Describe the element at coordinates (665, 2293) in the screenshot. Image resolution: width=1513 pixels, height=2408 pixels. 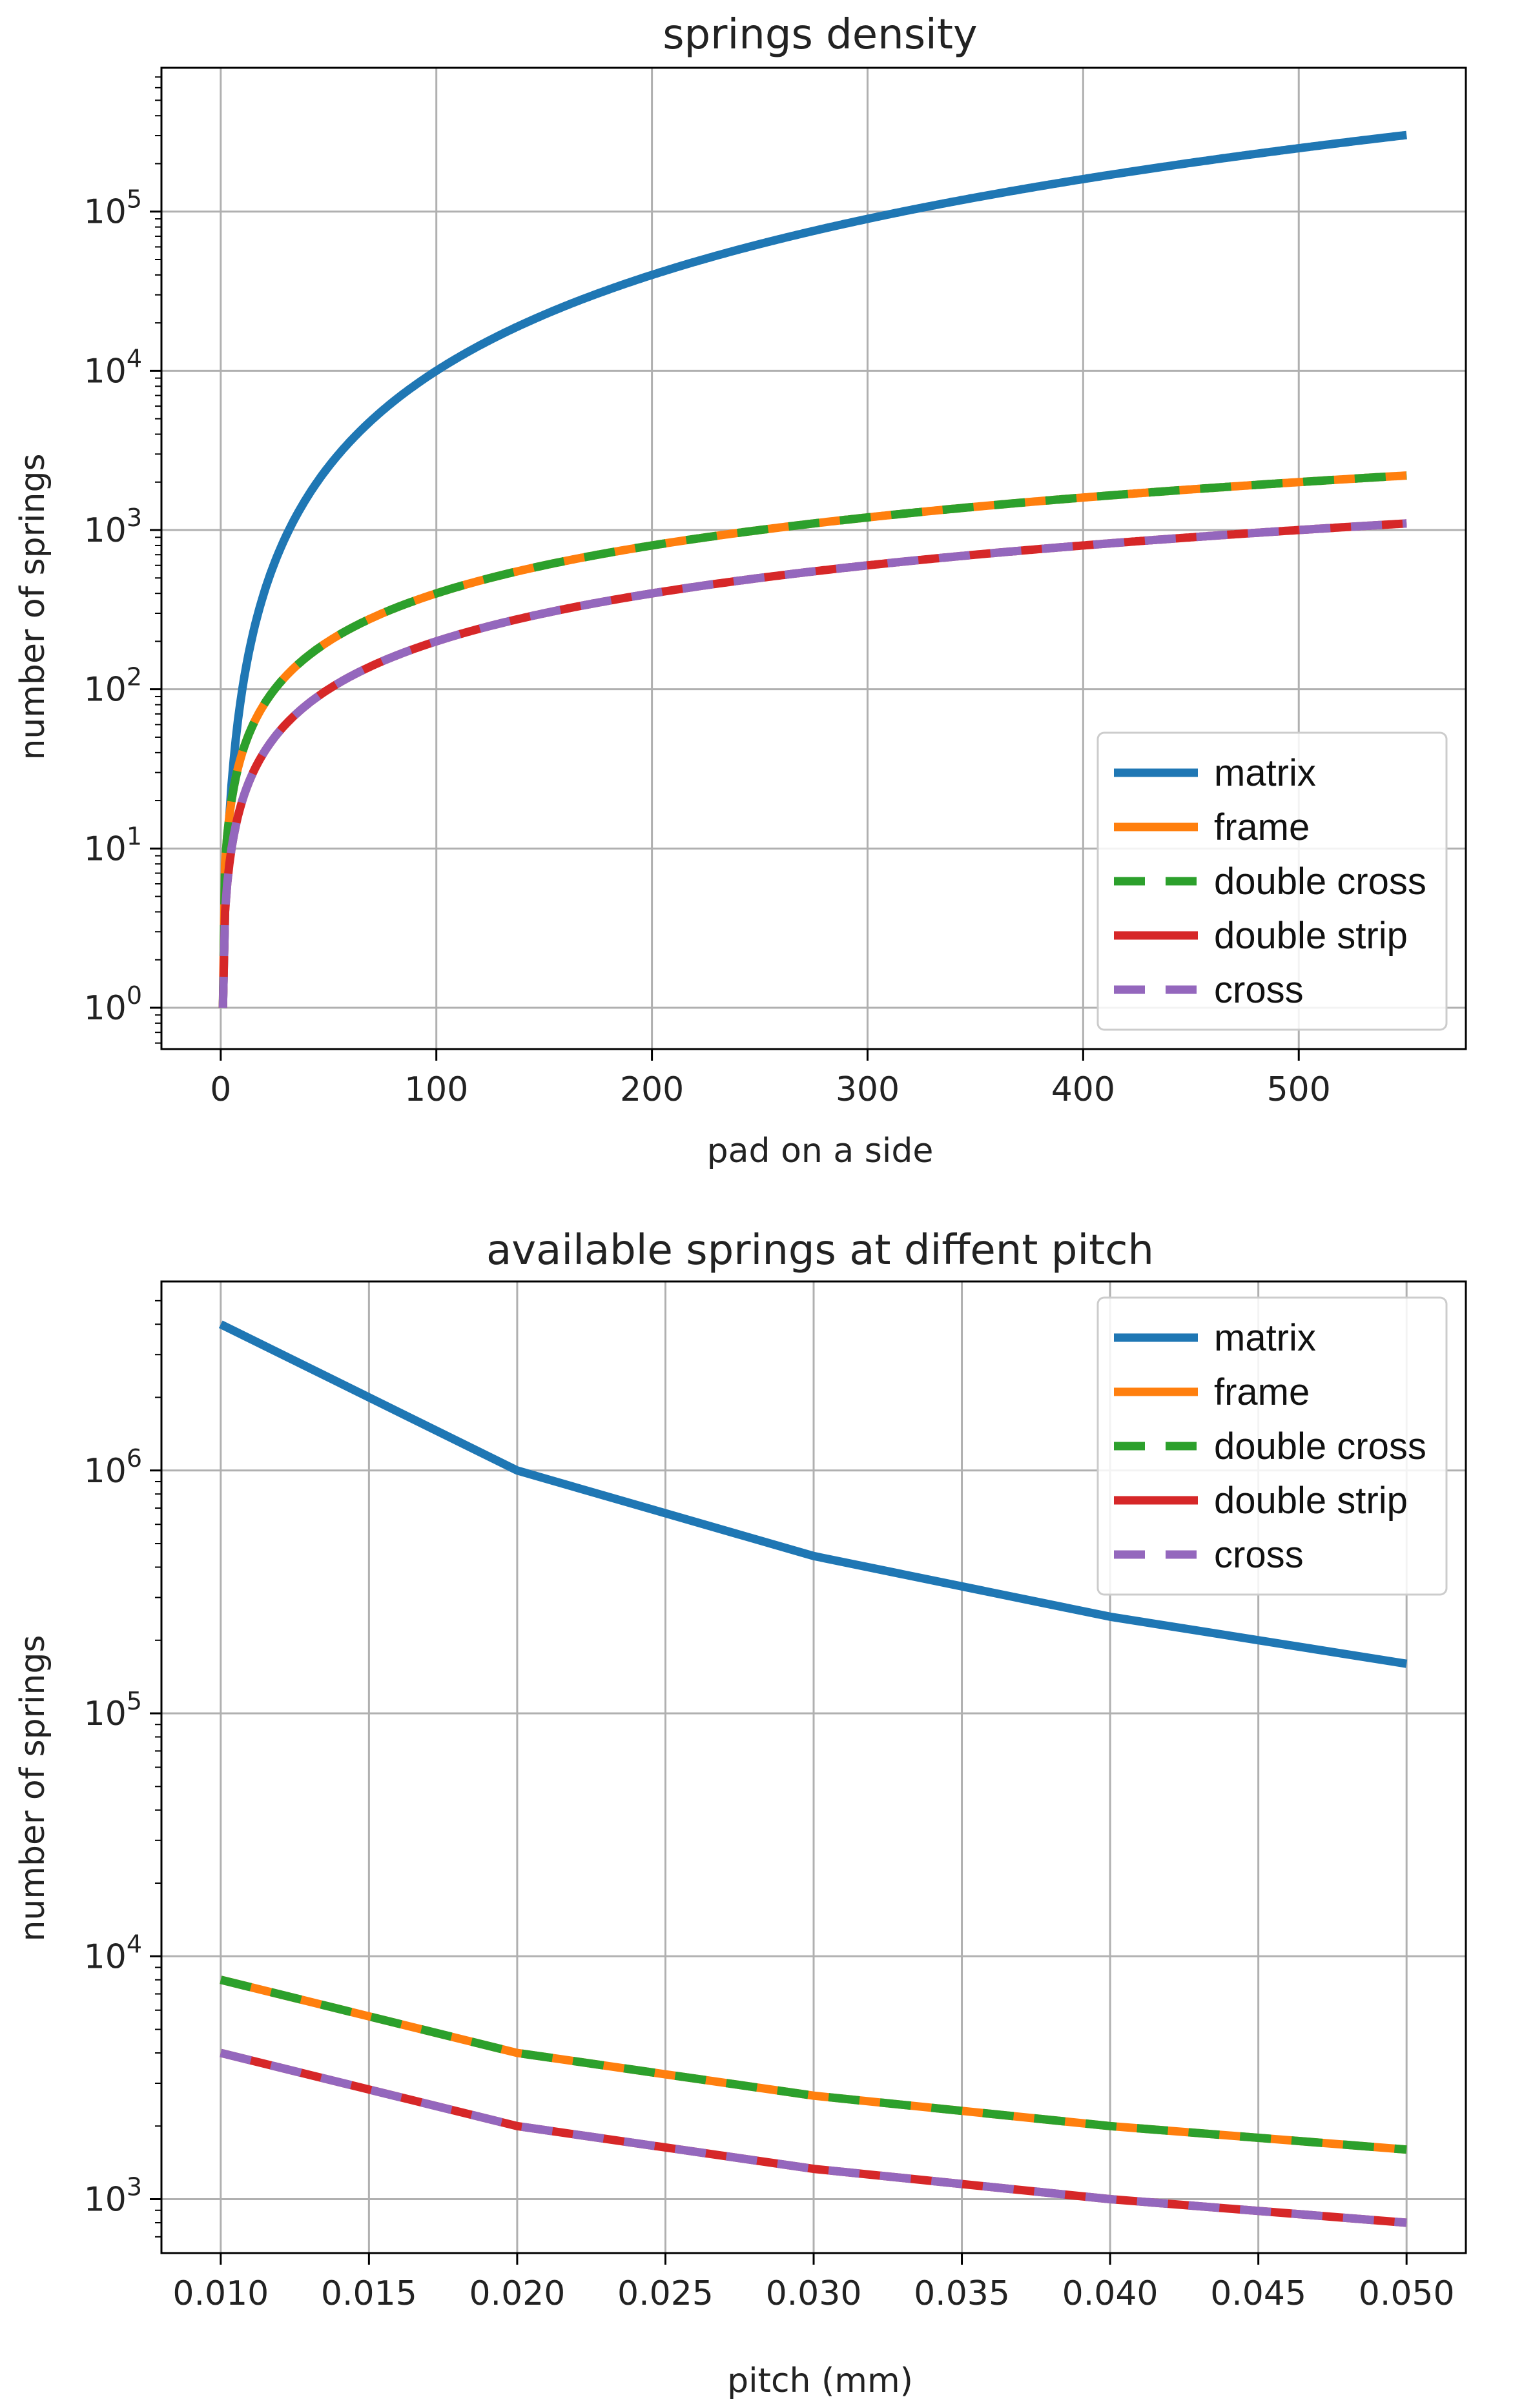
I see `x-tick-label: 0.025` at that location.